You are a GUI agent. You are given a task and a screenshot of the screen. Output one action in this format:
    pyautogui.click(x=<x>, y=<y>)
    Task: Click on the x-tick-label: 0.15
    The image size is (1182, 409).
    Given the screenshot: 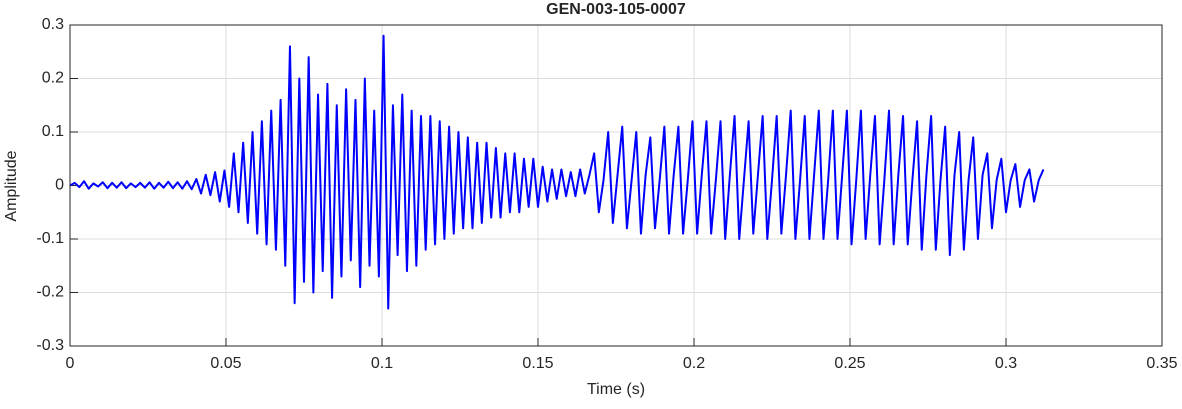 What is the action you would take?
    pyautogui.click(x=537, y=363)
    